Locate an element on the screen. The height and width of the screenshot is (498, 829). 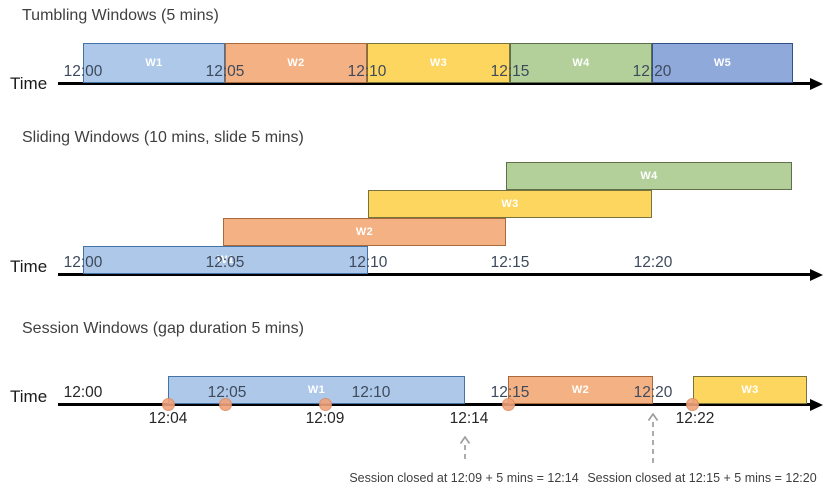
session-window-w1: W1 is located at coordinates (316, 390).